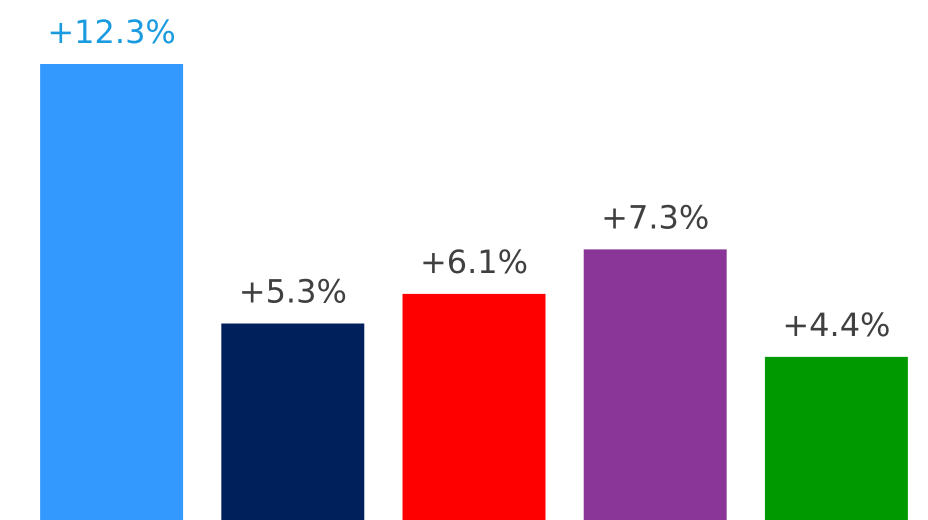 This screenshot has width=928, height=520. What do you see at coordinates (474, 261) in the screenshot?
I see `data-label: +6.1%` at bounding box center [474, 261].